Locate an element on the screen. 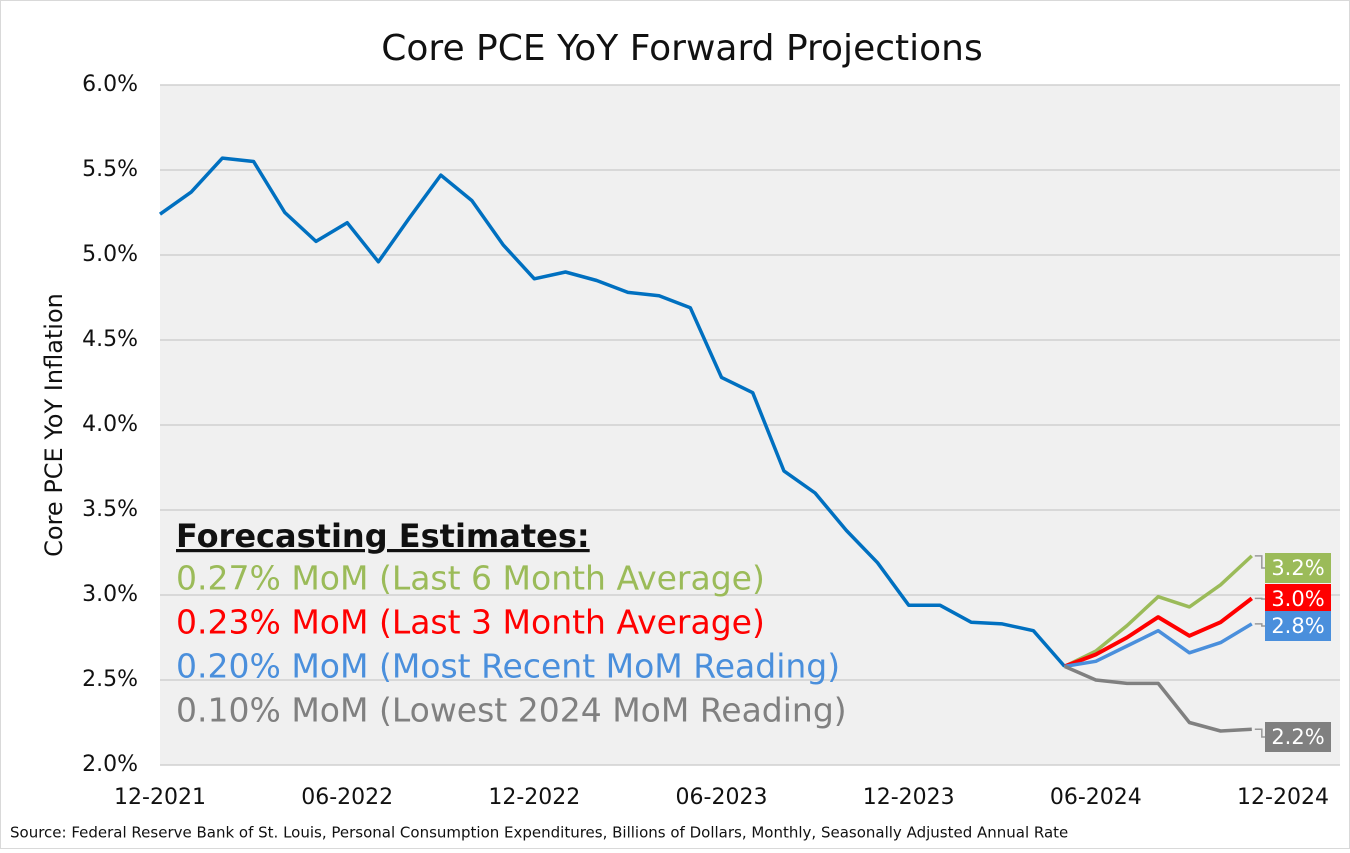  legend-entry: 0.20% MoM (Most Recent MoM Reading) is located at coordinates (508, 666).